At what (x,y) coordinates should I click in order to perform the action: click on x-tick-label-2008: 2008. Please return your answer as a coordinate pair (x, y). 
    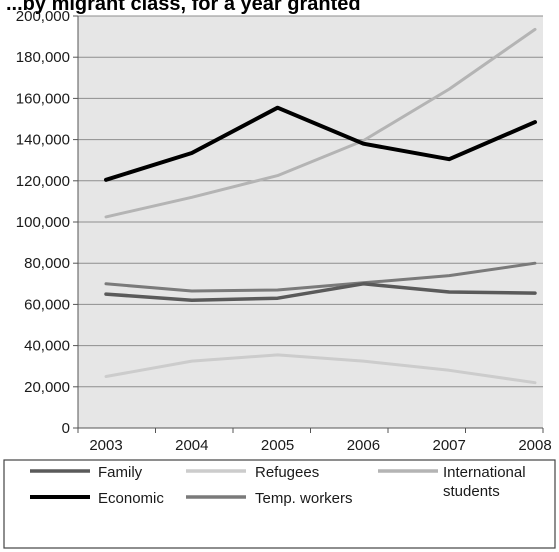
    Looking at the image, I should click on (534, 445).